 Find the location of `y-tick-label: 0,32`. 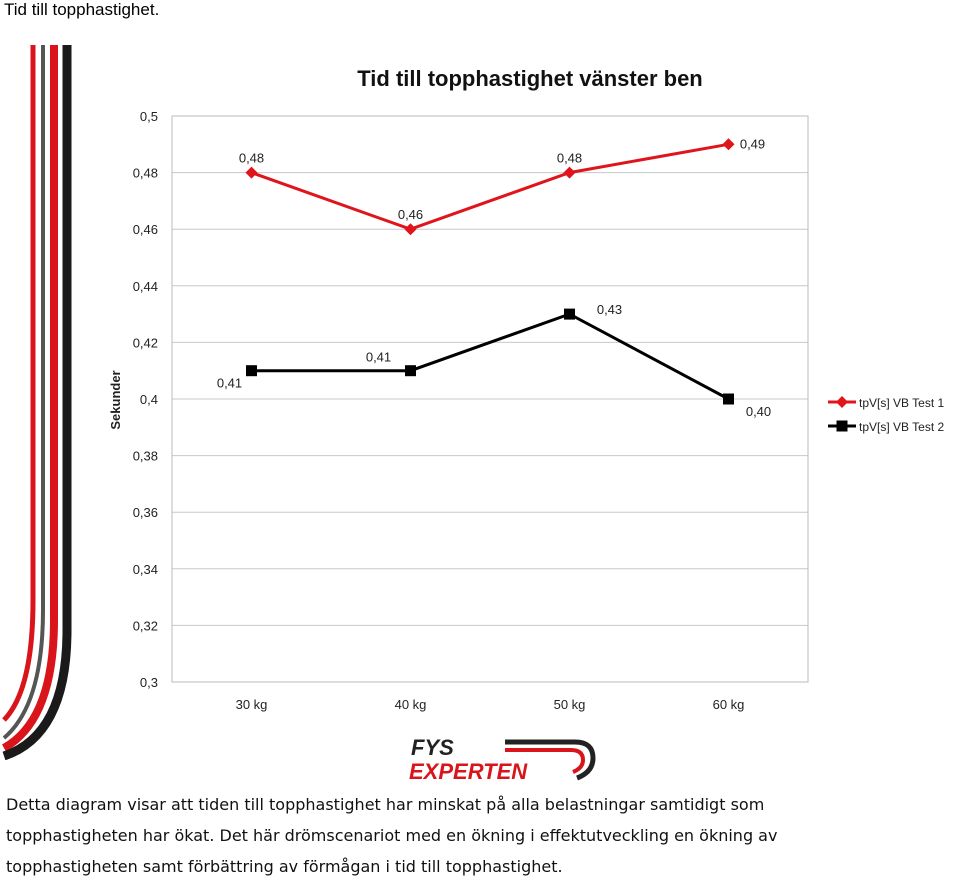

y-tick-label: 0,32 is located at coordinates (145, 625).